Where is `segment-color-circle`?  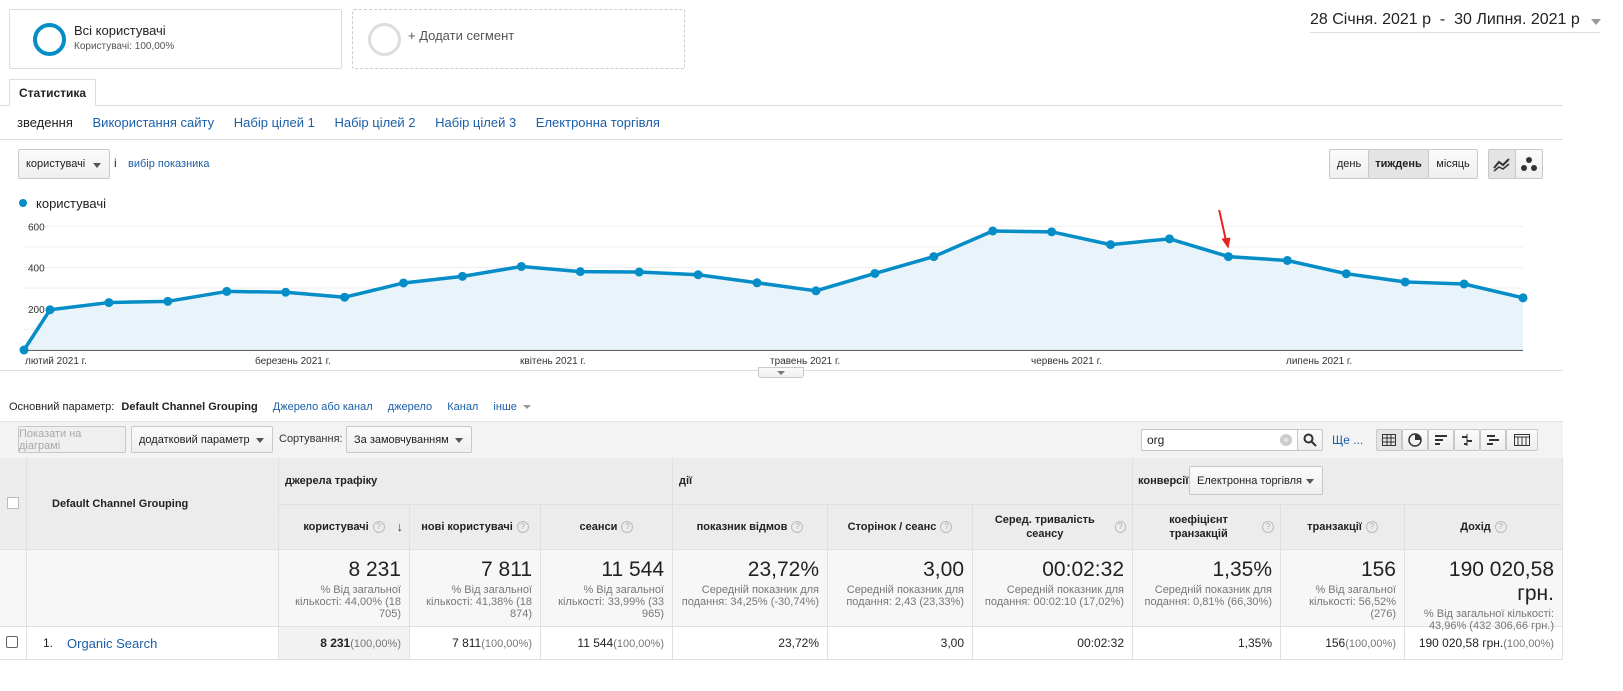 segment-color-circle is located at coordinates (49, 39).